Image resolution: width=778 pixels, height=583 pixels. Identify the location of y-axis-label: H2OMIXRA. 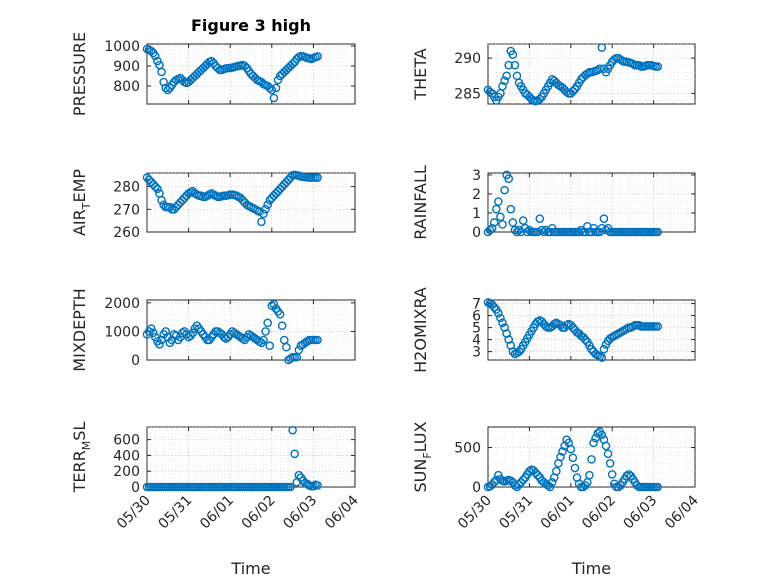
(420, 330).